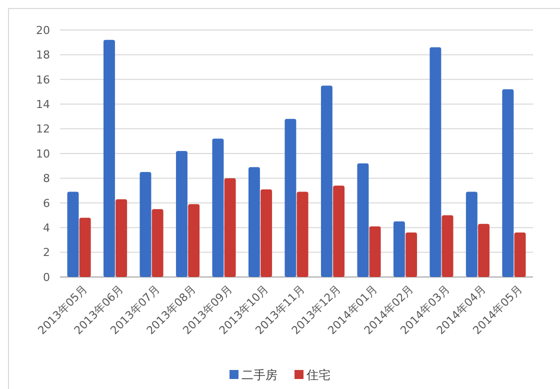 The height and width of the screenshot is (389, 560). What do you see at coordinates (43, 30) in the screenshot?
I see `y-tick-label: 20` at bounding box center [43, 30].